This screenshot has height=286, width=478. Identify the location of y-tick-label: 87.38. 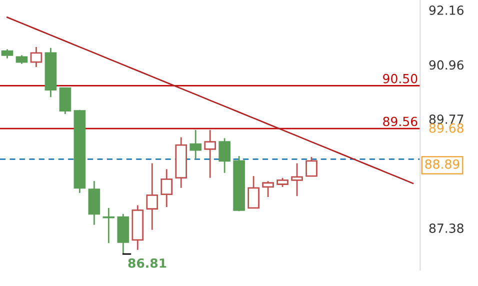
(446, 228).